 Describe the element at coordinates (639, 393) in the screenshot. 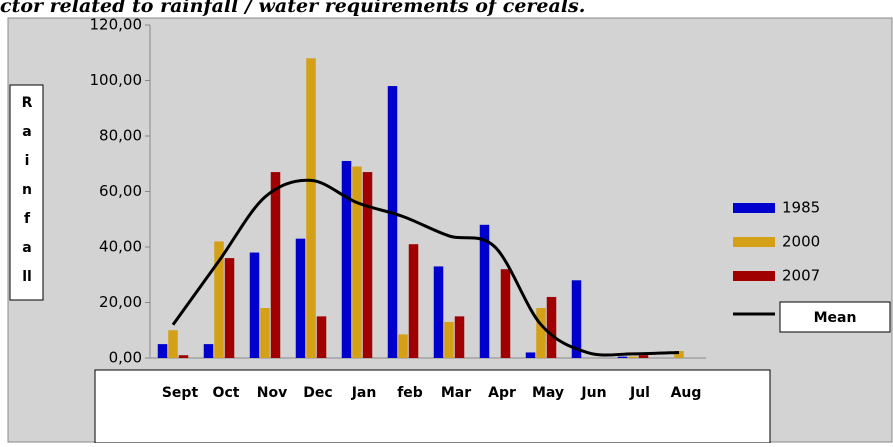

I see `x-tick-label: Jul` at that location.